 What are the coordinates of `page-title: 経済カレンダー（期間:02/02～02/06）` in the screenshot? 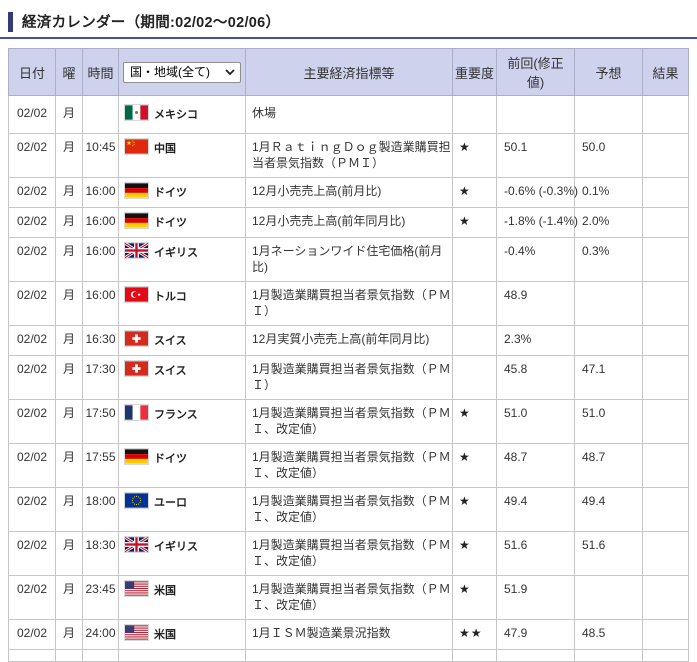 It's located at (151, 23).